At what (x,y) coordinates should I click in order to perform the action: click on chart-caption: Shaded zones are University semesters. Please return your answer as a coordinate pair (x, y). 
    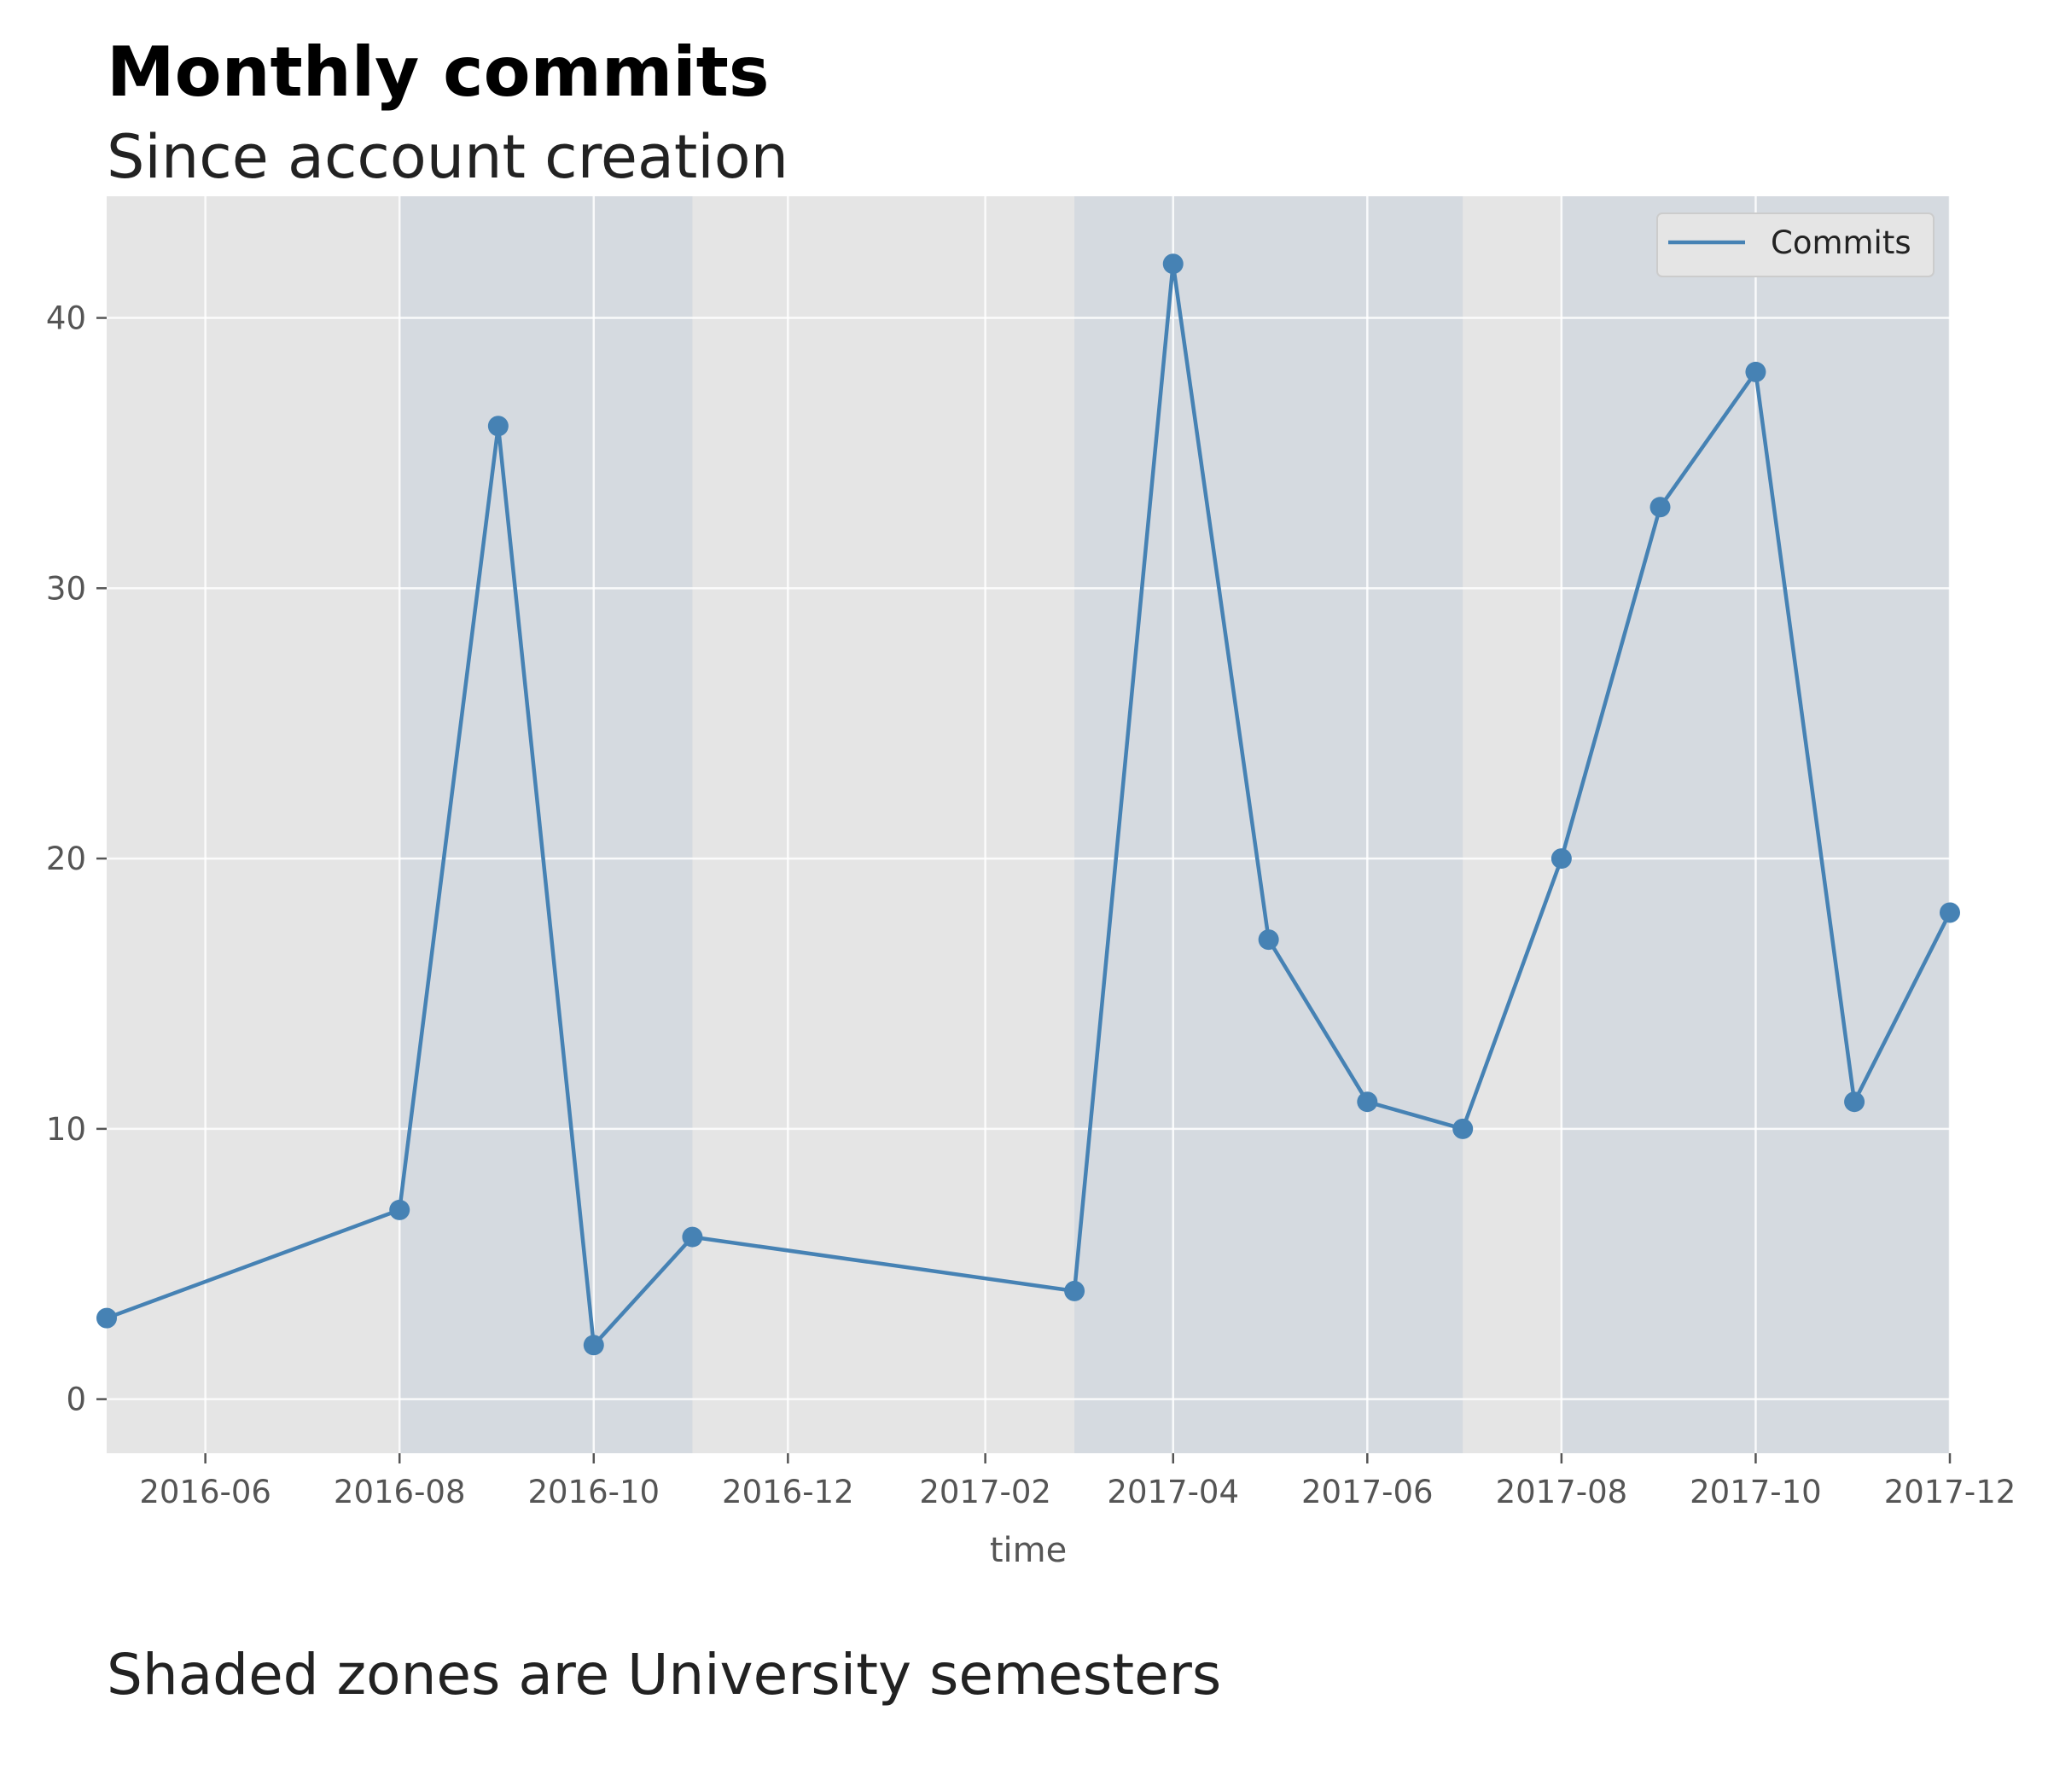
    Looking at the image, I should click on (664, 1675).